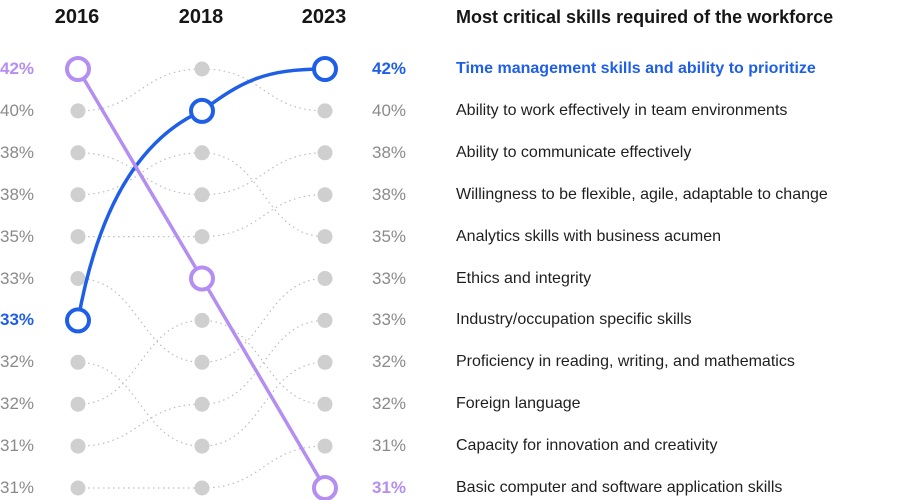  What do you see at coordinates (324, 17) in the screenshot?
I see `year-label-2023: 2023` at bounding box center [324, 17].